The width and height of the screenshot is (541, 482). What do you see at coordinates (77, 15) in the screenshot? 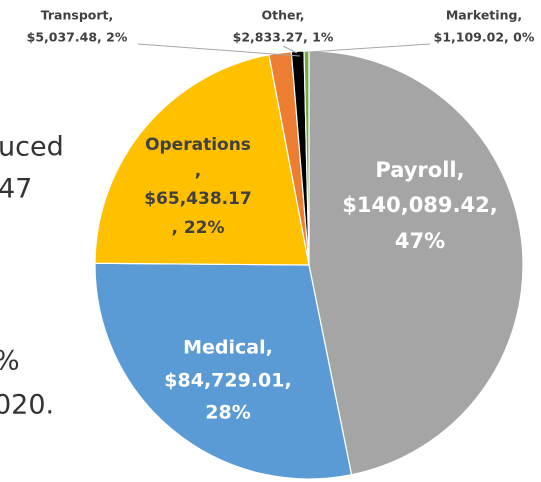
I see `data-label: Transport,` at bounding box center [77, 15].